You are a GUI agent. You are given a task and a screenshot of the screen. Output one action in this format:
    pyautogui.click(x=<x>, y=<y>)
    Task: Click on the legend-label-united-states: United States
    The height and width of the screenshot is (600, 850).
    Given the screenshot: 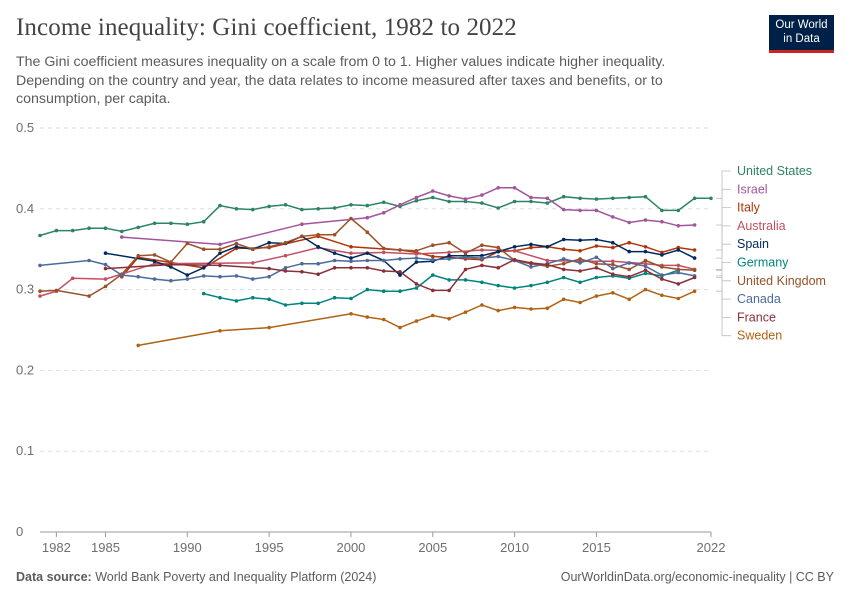 What is the action you would take?
    pyautogui.click(x=774, y=171)
    